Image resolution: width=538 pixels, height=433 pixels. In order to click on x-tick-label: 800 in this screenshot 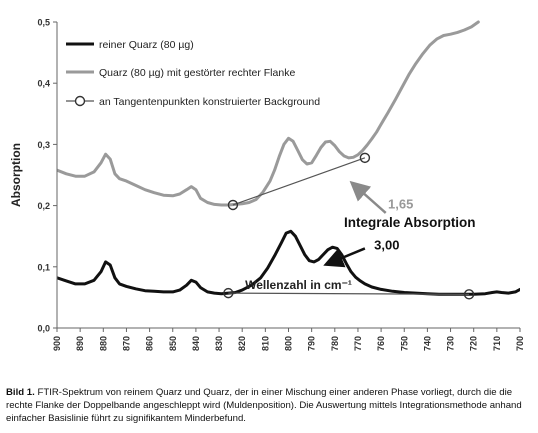, I will do `click(289, 343)`.